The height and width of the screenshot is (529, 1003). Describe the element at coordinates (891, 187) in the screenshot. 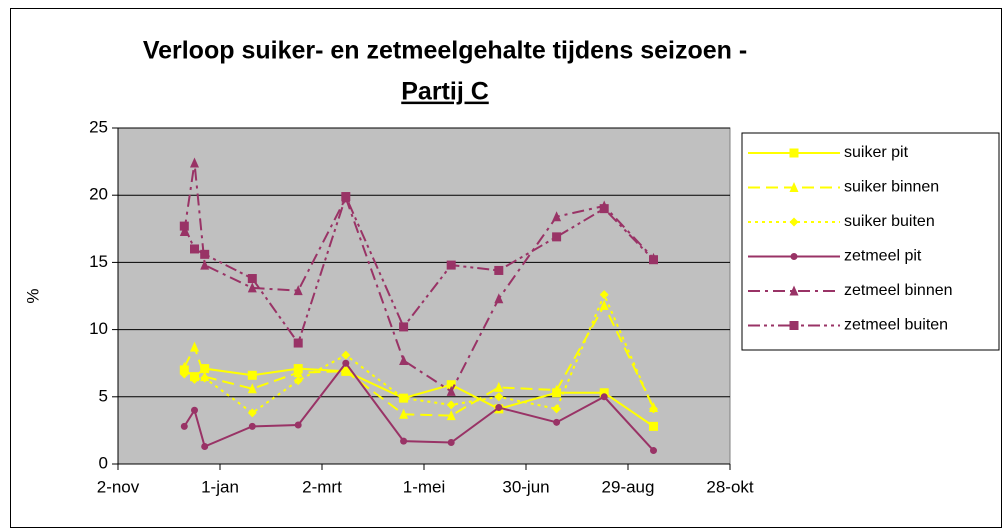

I see `legend-label: suiker binnen` at that location.